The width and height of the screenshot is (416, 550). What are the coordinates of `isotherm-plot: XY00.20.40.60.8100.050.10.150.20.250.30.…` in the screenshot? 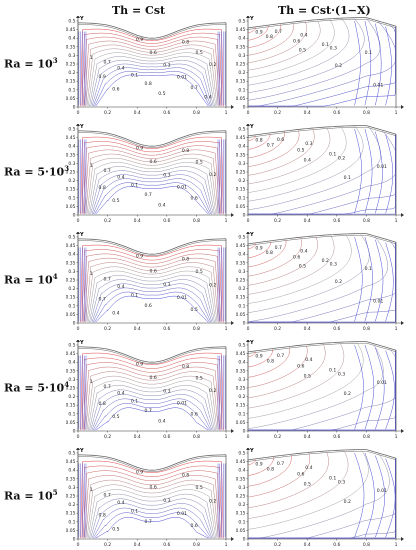 It's located at (150, 390).